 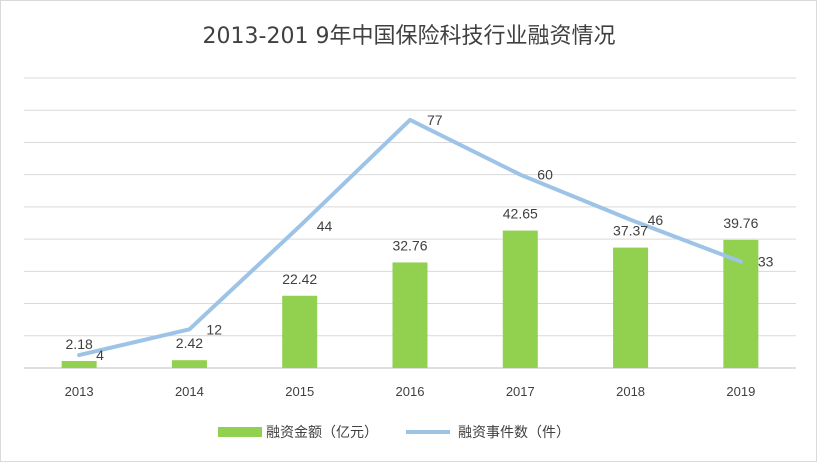 What do you see at coordinates (520, 214) in the screenshot?
I see `bar-value-label: 42.65` at bounding box center [520, 214].